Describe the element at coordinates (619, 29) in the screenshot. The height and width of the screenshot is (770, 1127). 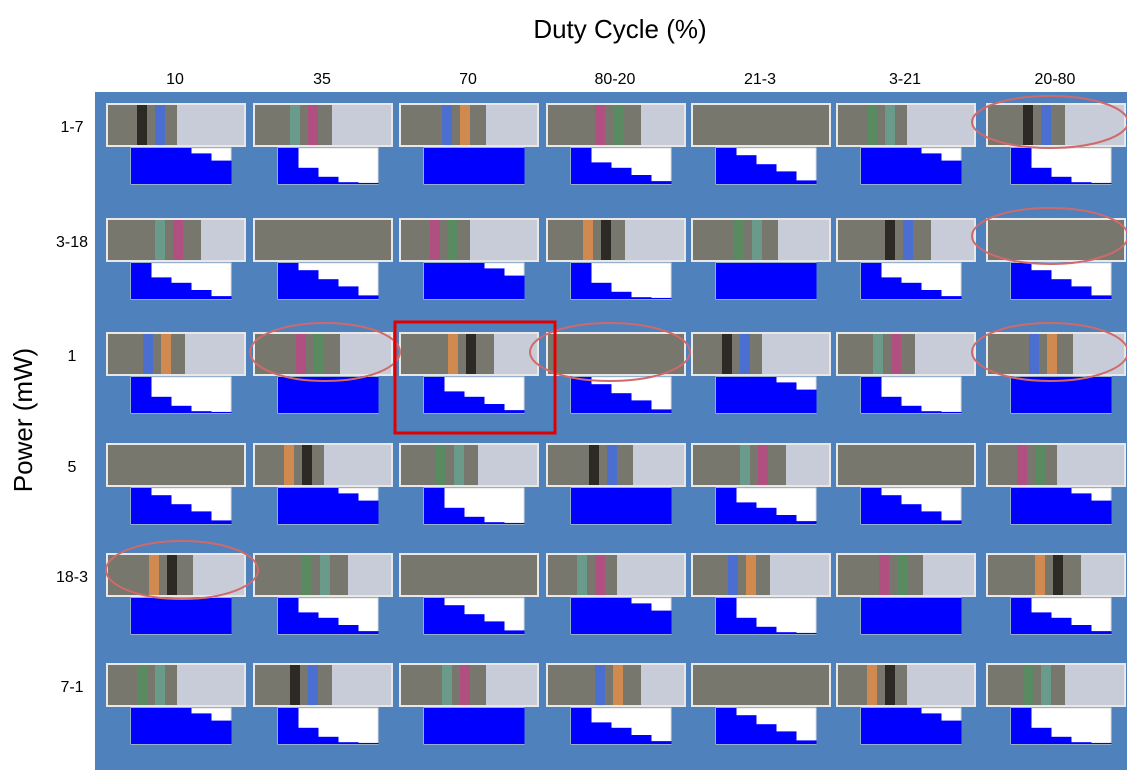
I see `x-axis-title: Duty Cycle (%)` at that location.